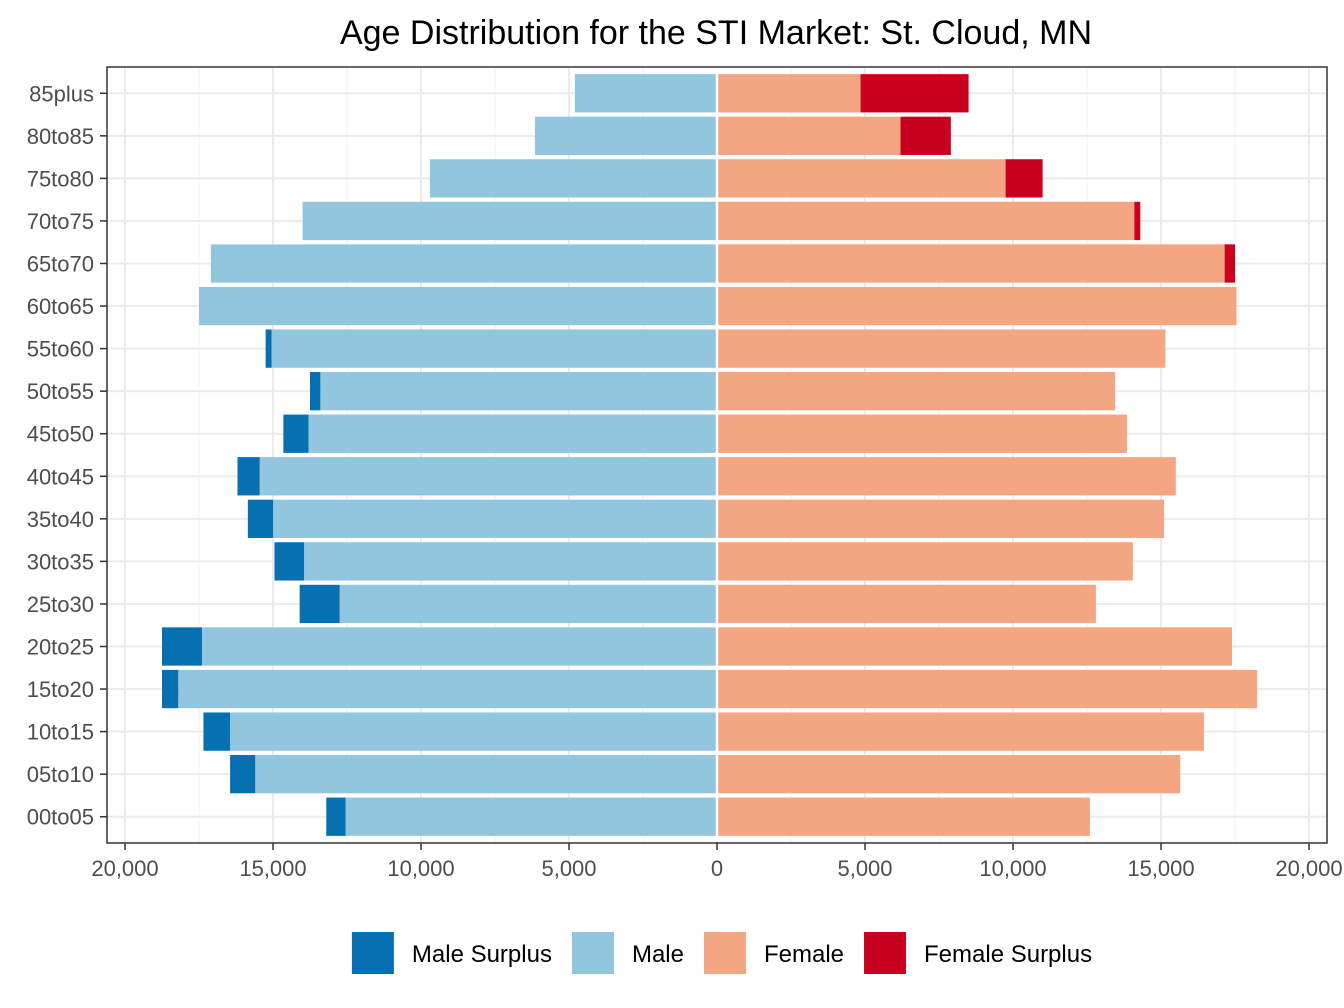 This screenshot has height=1008, width=1344. What do you see at coordinates (60, 519) in the screenshot?
I see `y-tick-label: 35to40` at bounding box center [60, 519].